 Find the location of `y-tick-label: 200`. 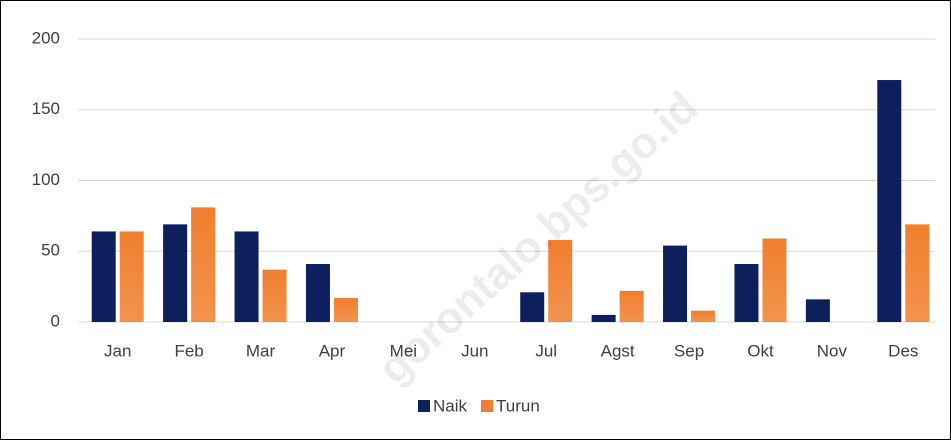

y-tick-label: 200 is located at coordinates (46, 37).